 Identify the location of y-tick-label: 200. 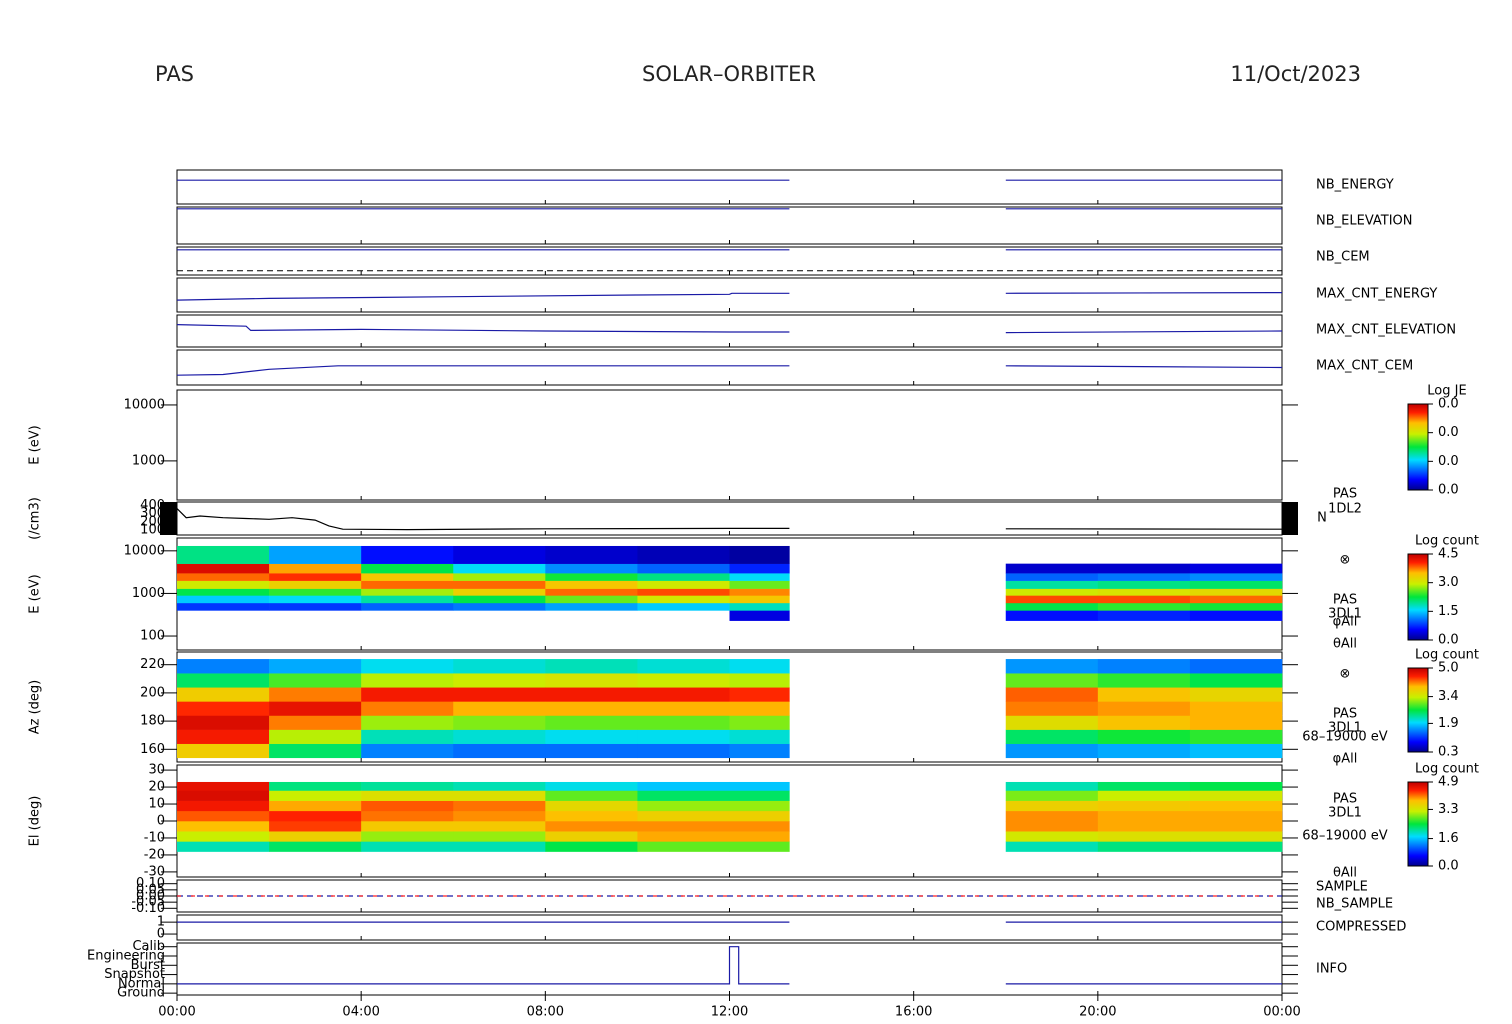
(152, 521).